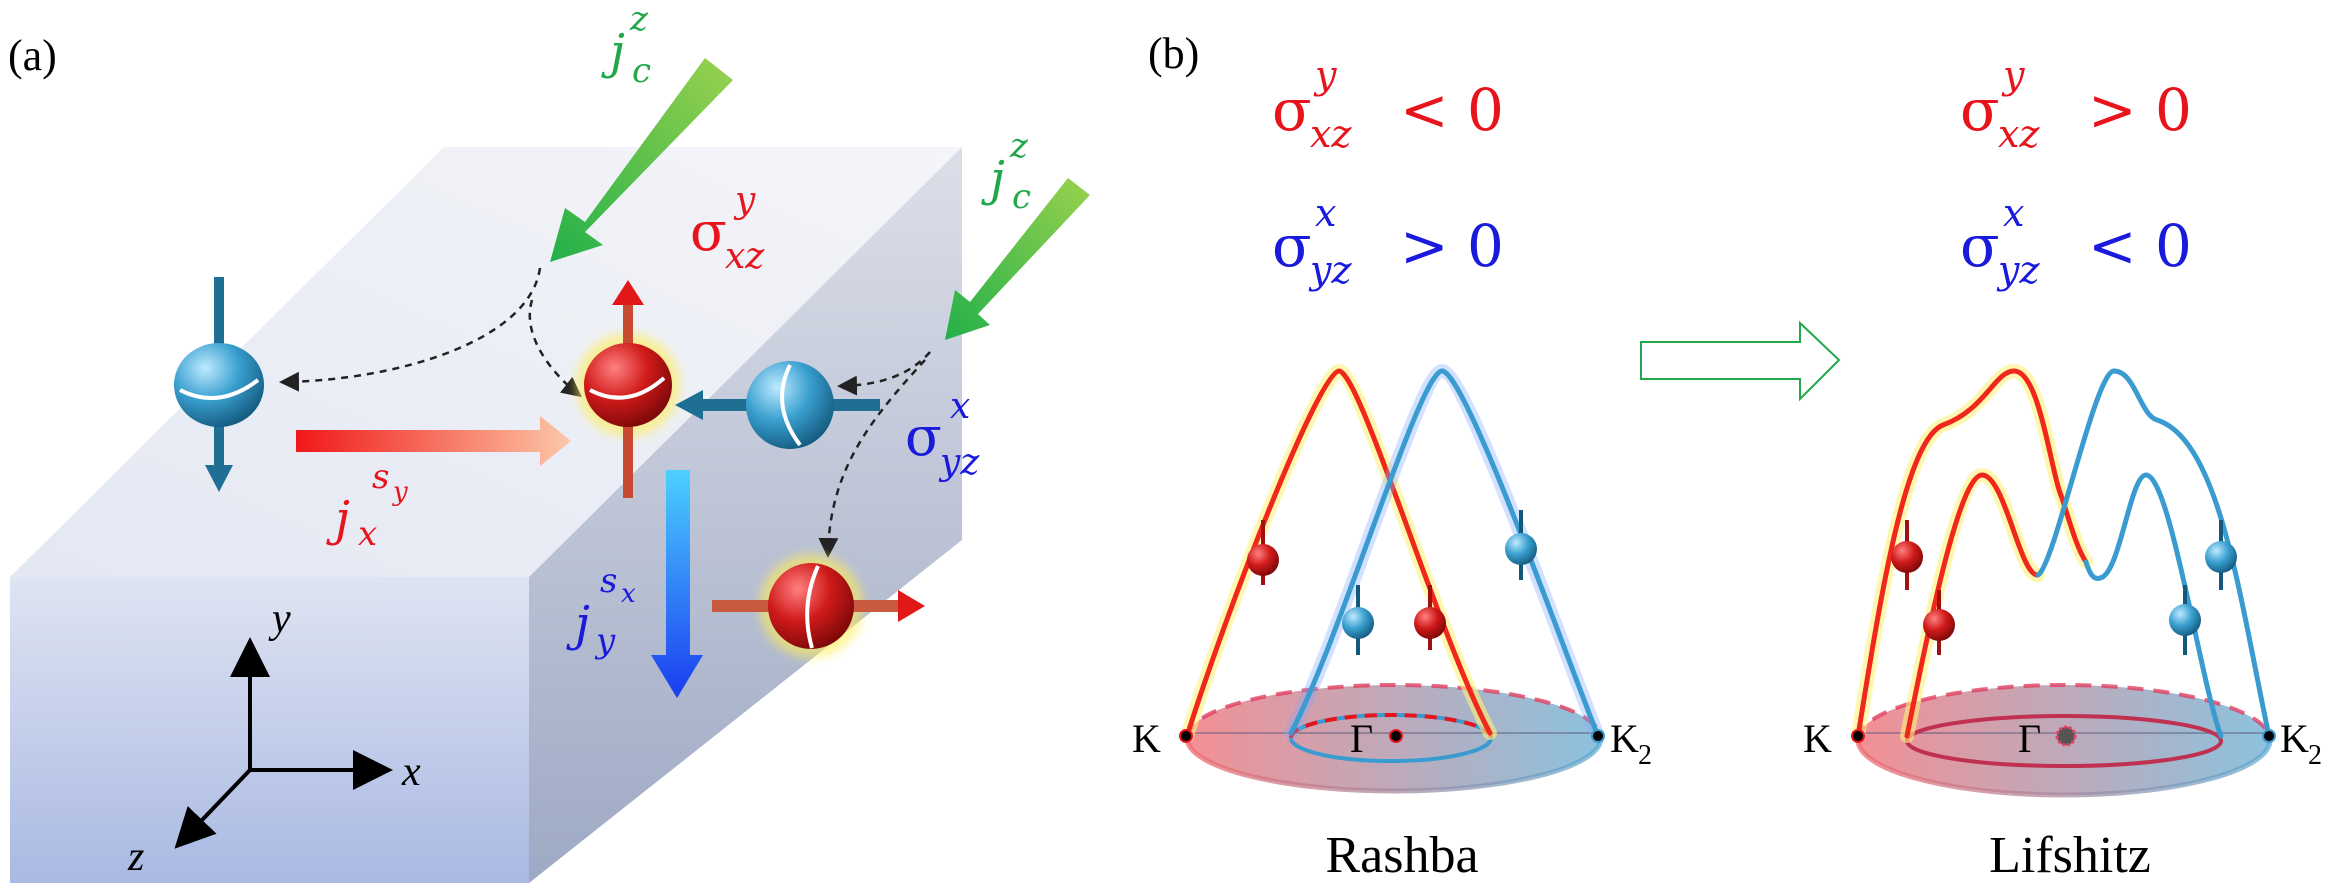 Image resolution: width=2340 pixels, height=883 pixels. Describe the element at coordinates (279, 619) in the screenshot. I see `axis-y-label: y` at that location.